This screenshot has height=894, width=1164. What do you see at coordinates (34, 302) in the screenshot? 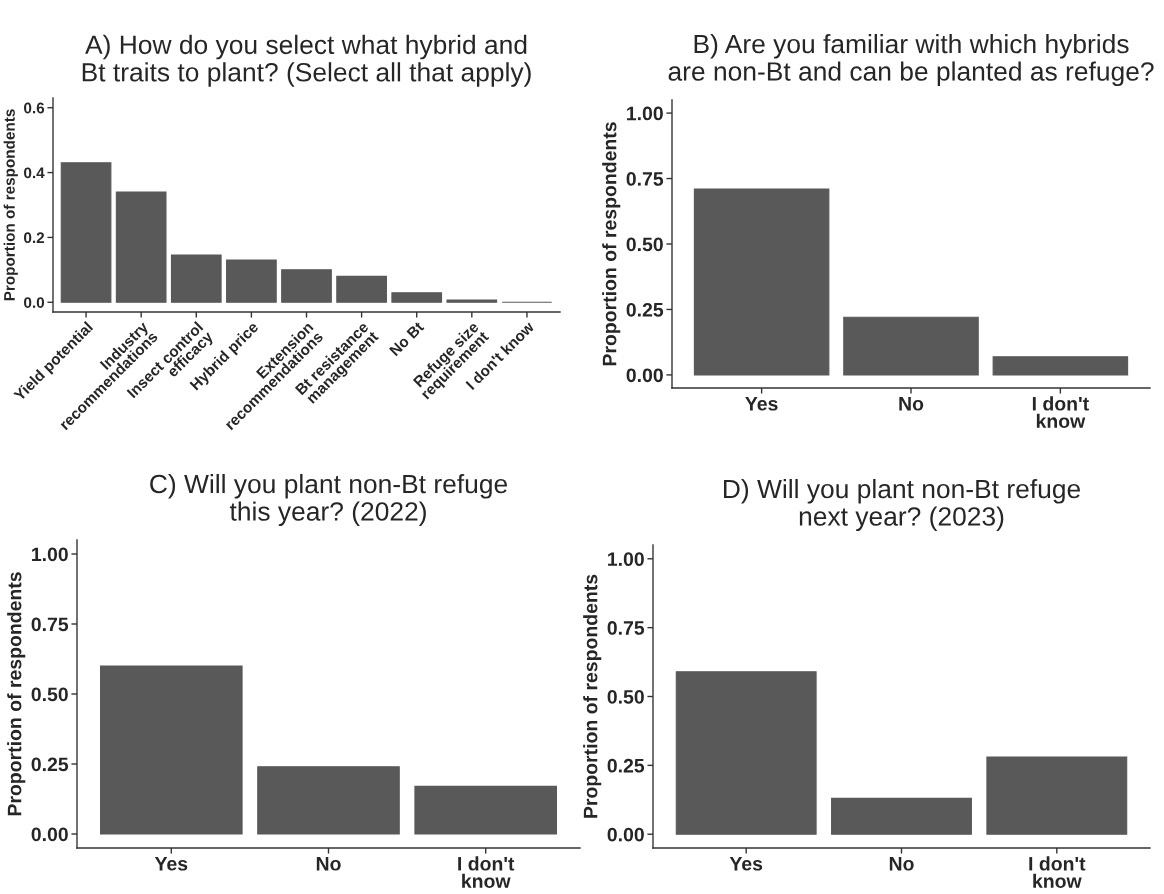
I see `y-tick-label: 0.0` at bounding box center [34, 302].